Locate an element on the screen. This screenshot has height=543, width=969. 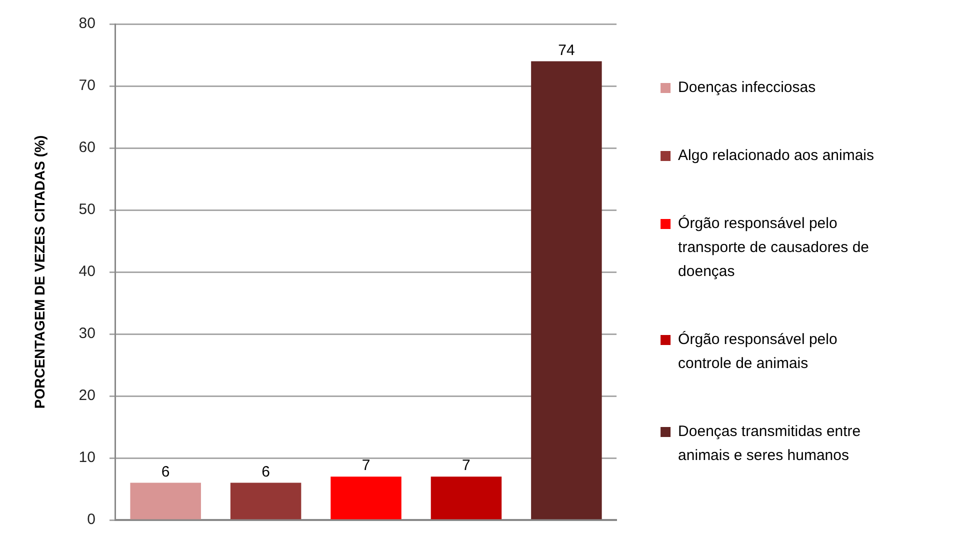
y-tick-label: 40 is located at coordinates (87, 271).